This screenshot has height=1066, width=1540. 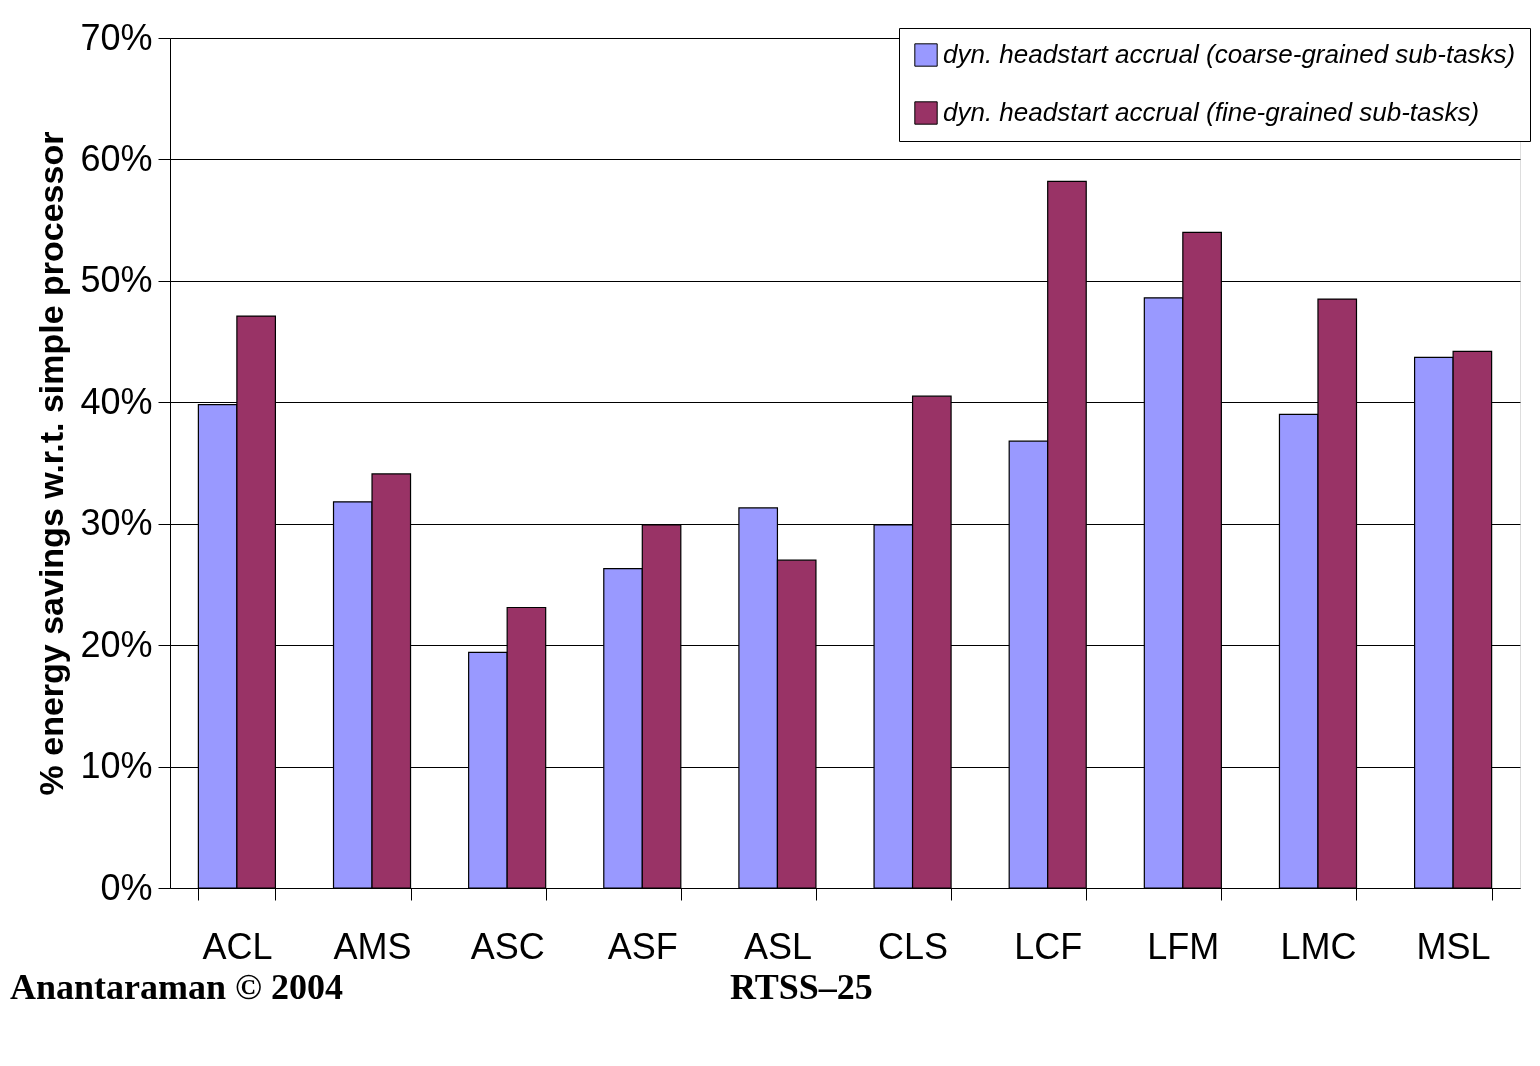 I want to click on x-tick-label: CLS, so click(x=913, y=946).